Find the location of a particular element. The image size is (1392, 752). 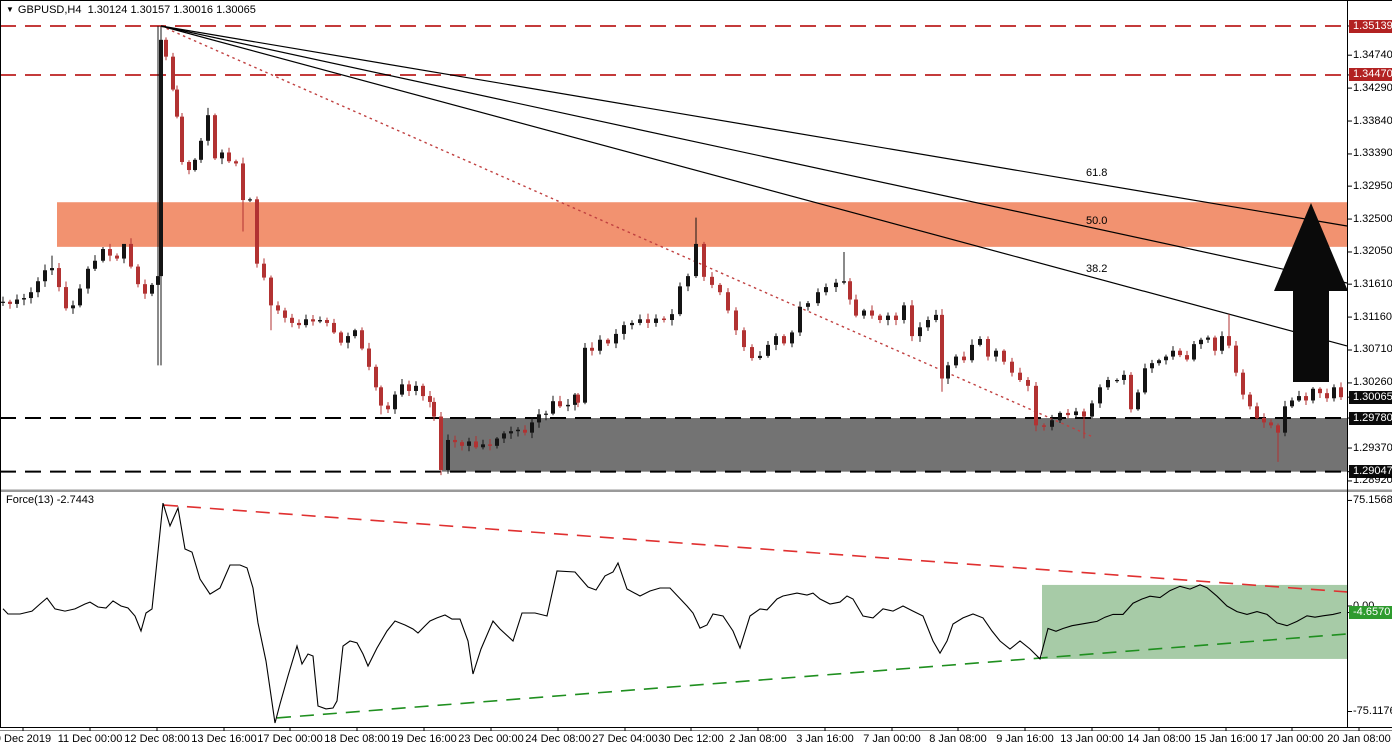

up-arrow-annotation is located at coordinates (1311, 292).